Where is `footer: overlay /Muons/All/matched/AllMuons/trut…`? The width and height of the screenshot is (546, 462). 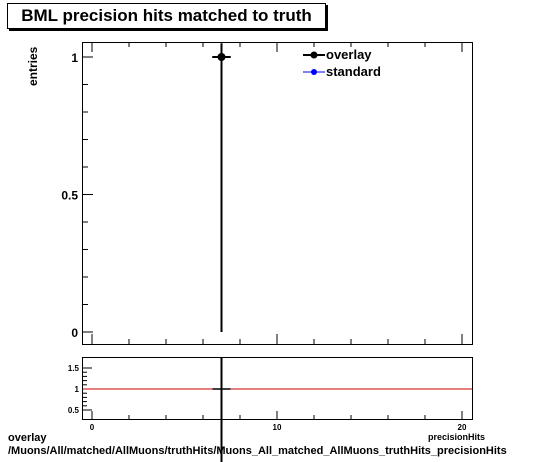 footer: overlay /Muons/All/matched/AllMuons/trut… is located at coordinates (257, 445).